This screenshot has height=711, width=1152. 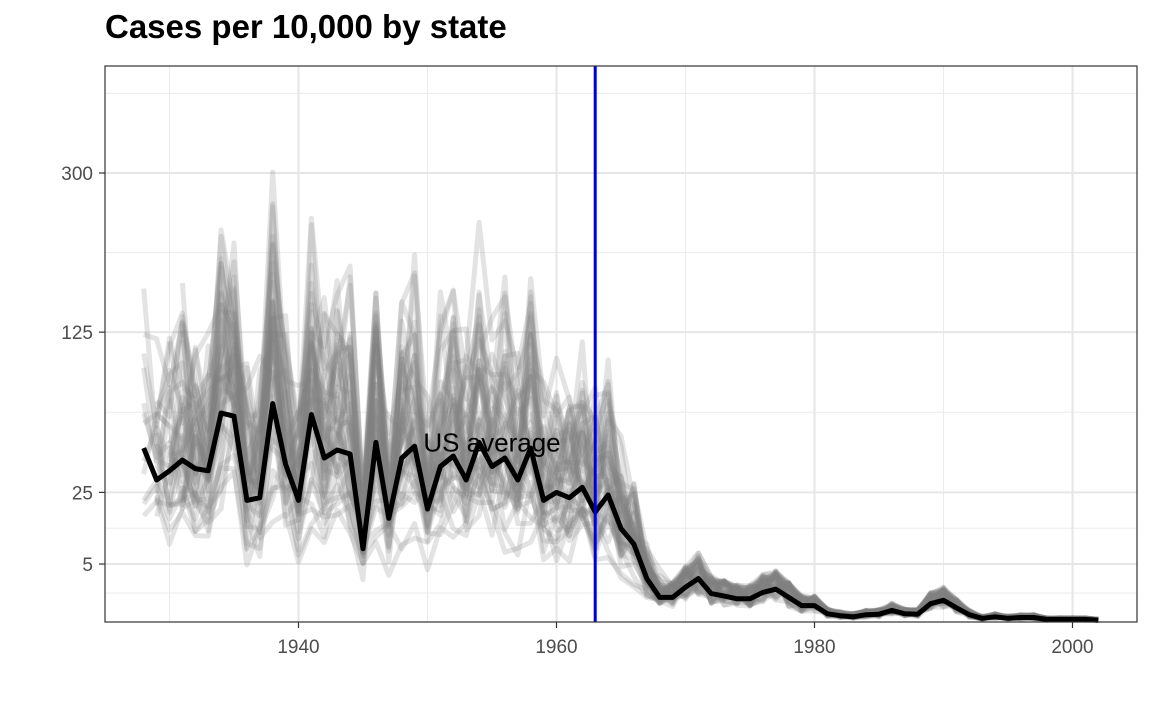 What do you see at coordinates (77, 174) in the screenshot?
I see `y-tick-label: 300` at bounding box center [77, 174].